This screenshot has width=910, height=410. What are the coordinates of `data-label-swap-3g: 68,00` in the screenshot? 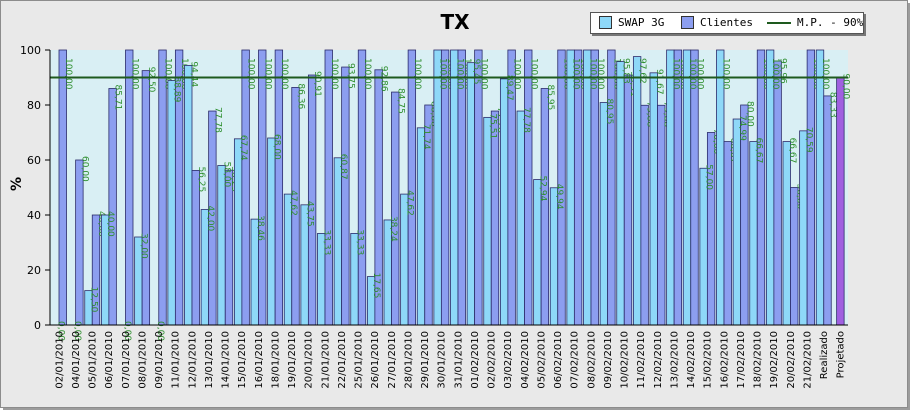 It's located at (276, 147).